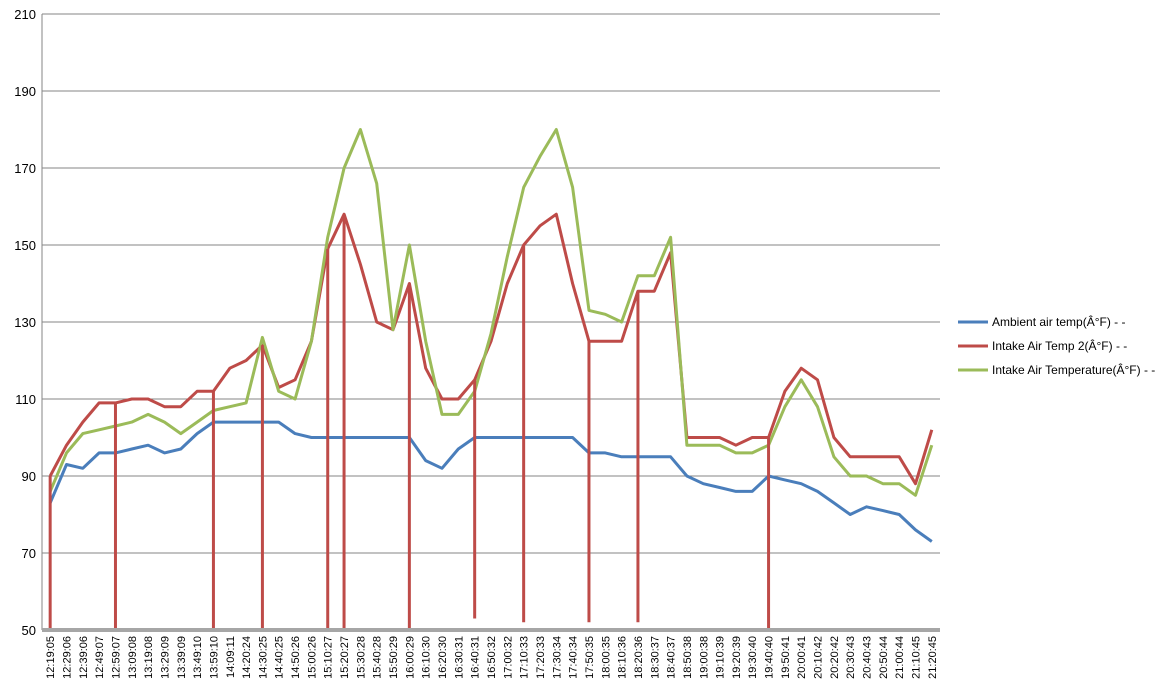 The height and width of the screenshot is (695, 1172). I want to click on x-tick-label: 20:20:42, so click(835, 657).